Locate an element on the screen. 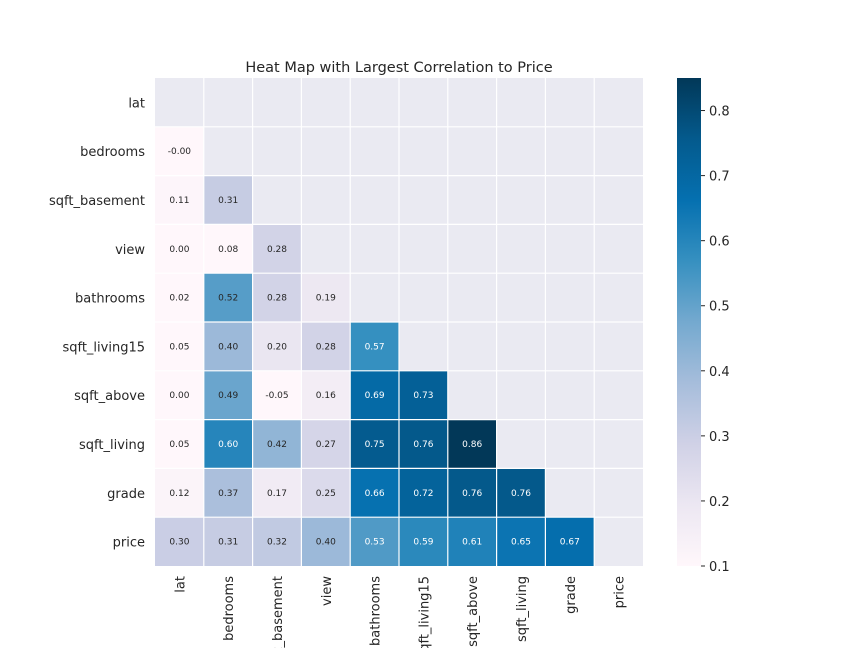  colorbar-tick-label: 0.1 is located at coordinates (719, 567).